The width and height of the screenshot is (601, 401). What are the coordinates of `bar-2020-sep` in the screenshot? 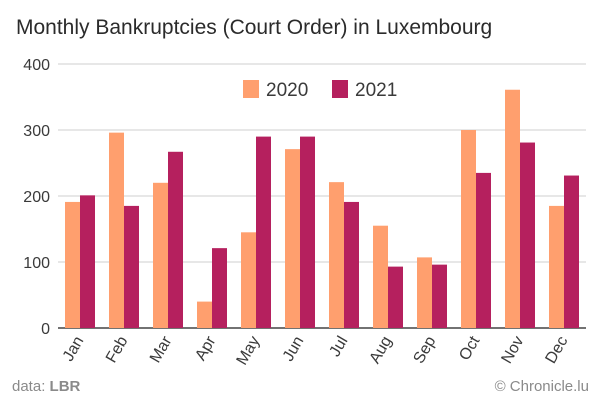 It's located at (424, 292).